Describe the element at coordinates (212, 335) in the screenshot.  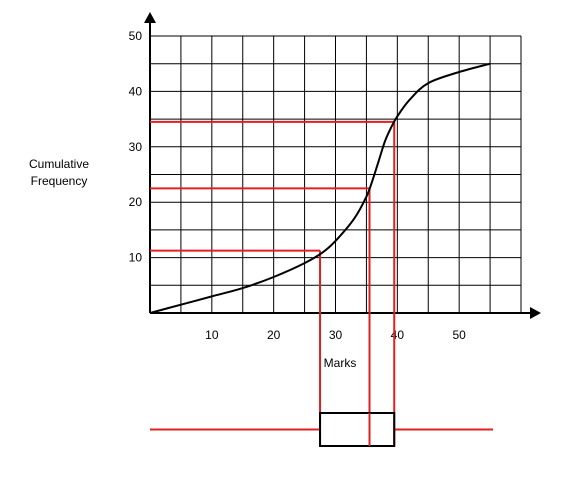
I see `x-tick-label: 10` at that location.